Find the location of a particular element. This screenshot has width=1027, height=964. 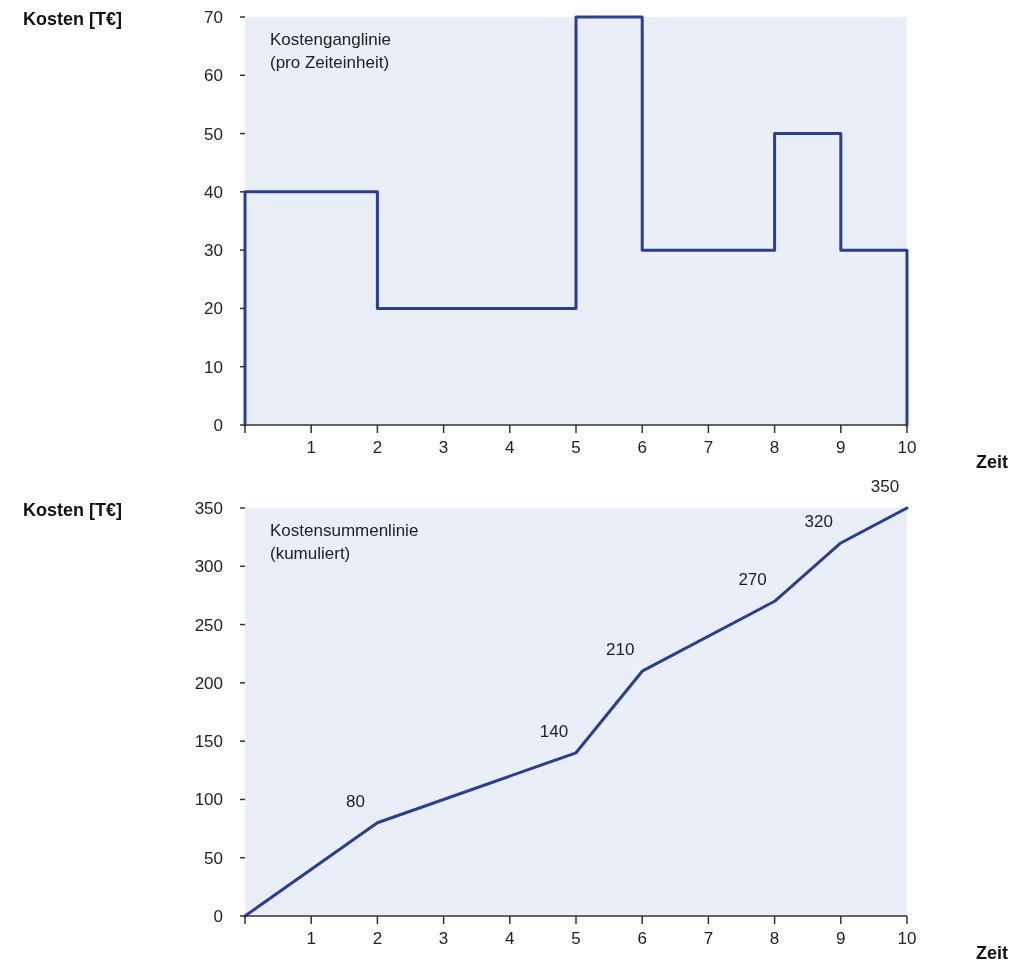

text: Kostensummenlinie (kumuliert) is located at coordinates (344, 542).